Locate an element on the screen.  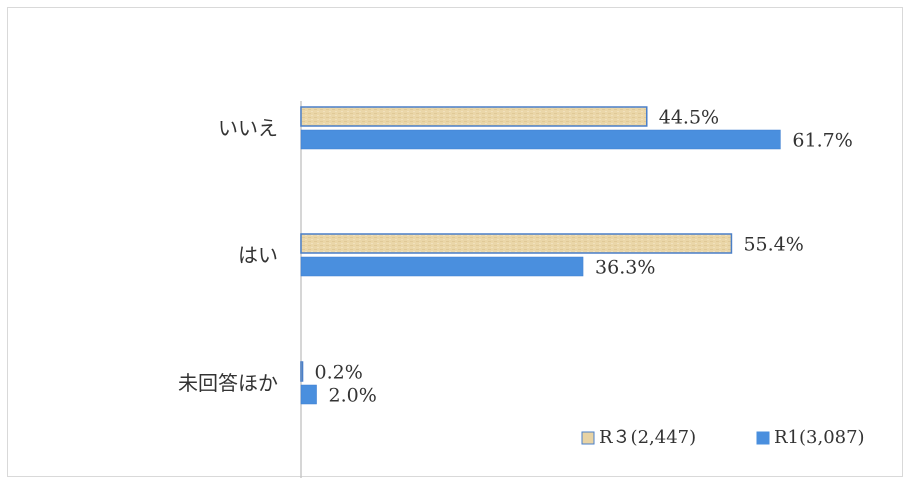
data-label: 61.7% is located at coordinates (822, 141).